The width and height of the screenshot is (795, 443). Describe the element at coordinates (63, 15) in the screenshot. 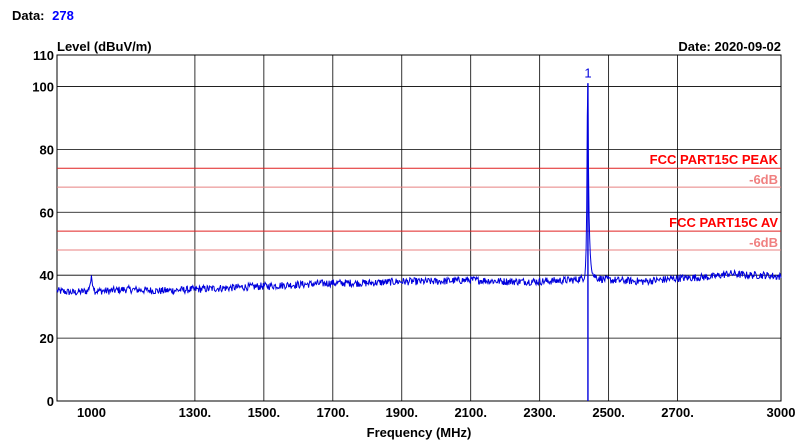

I see `data-value: 278` at that location.